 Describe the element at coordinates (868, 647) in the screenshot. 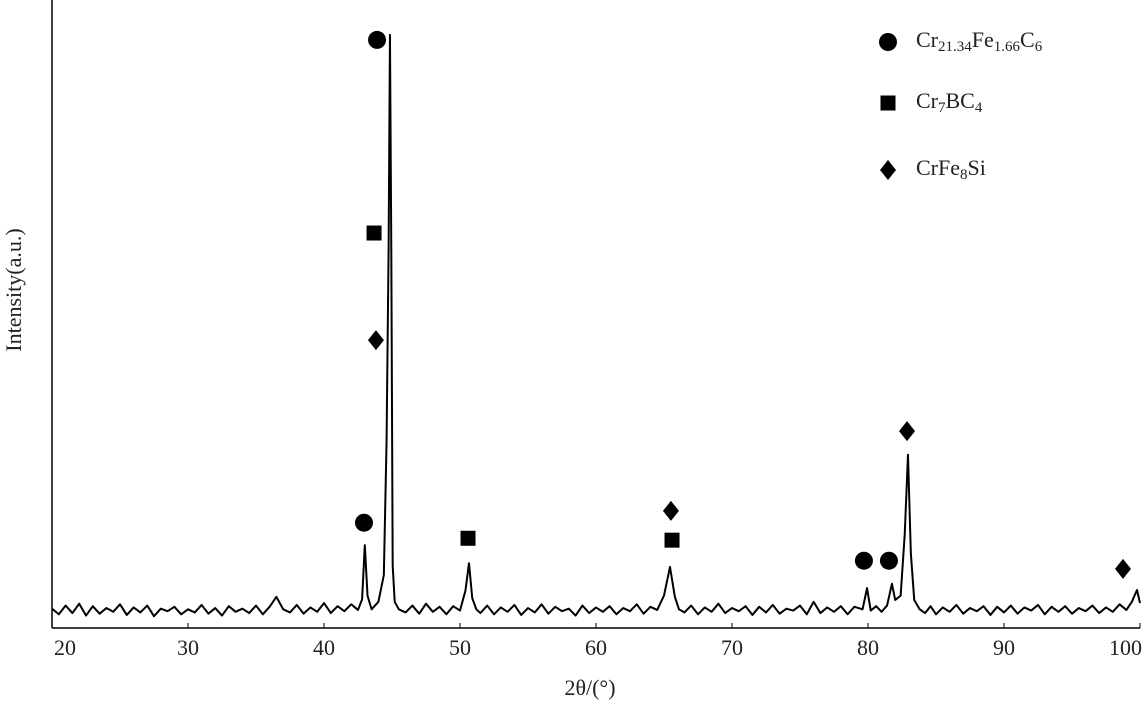

I see `x-tick-label: 80` at that location.